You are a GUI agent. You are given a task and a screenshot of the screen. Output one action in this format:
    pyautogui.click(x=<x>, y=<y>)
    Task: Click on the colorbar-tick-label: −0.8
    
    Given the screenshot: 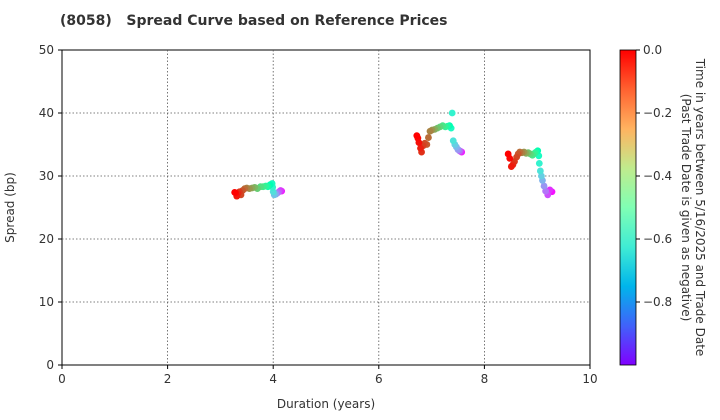 What is the action you would take?
    pyautogui.click(x=657, y=302)
    